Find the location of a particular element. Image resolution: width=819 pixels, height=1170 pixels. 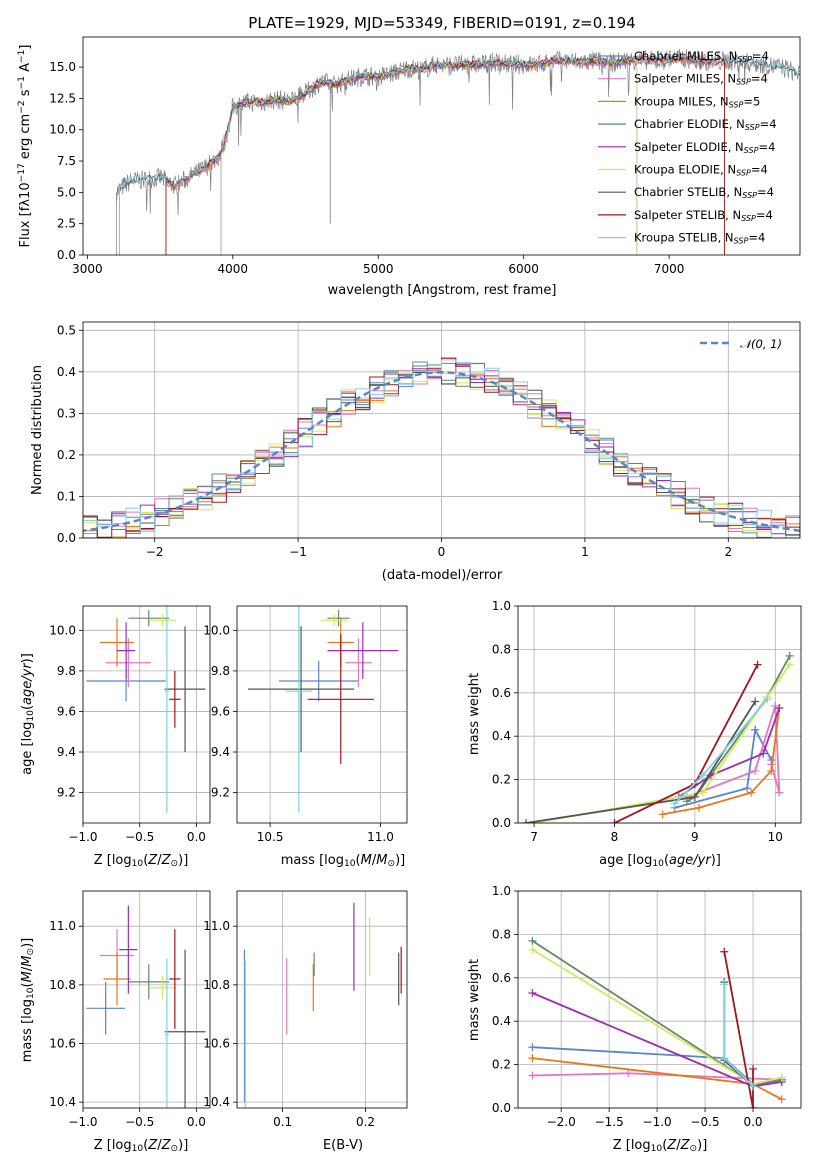

x-tick-label: −2.0 is located at coordinates (561, 1122).